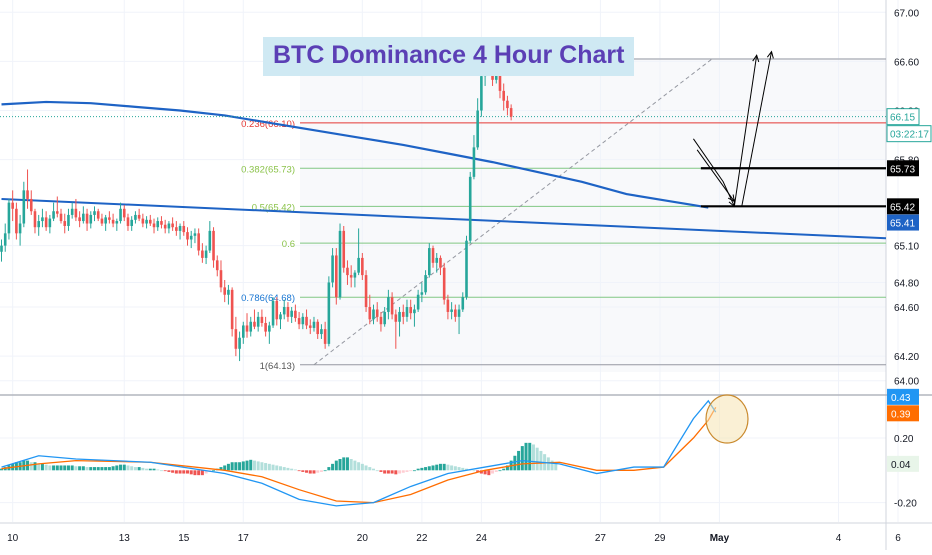  Describe the element at coordinates (359, 453) in the screenshot. I see `macd-line` at that location.